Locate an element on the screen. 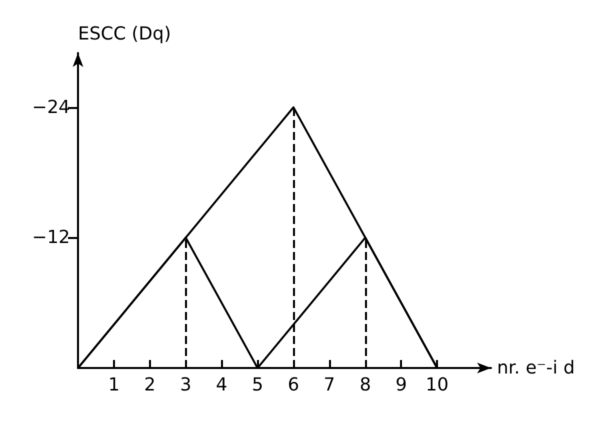 Image resolution: width=594 pixels, height=421 pixels. y-axis-title: ESCC (Dq) is located at coordinates (124, 34).